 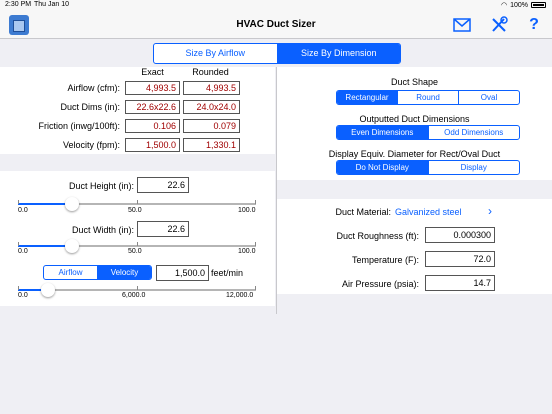 I want to click on temperature-input: 72.0, so click(x=460, y=259).